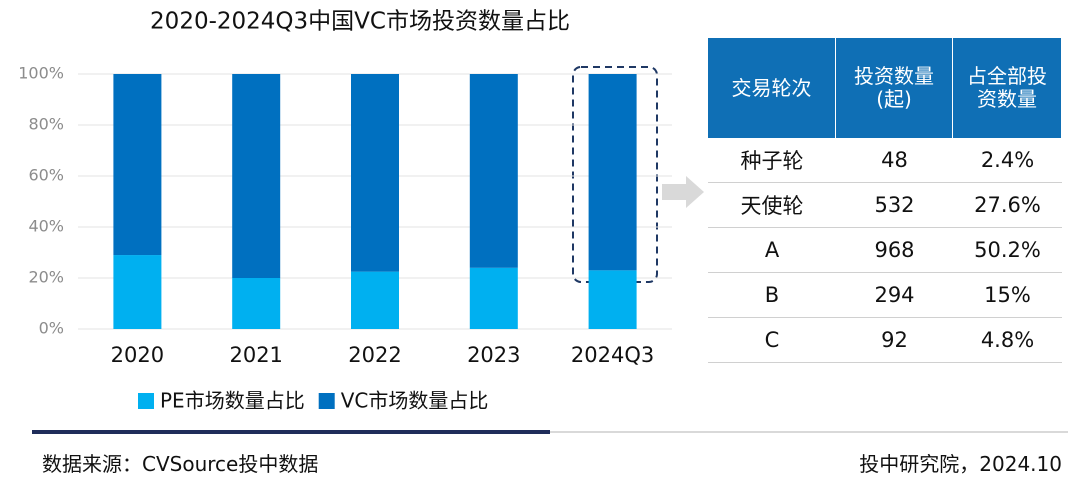 The width and height of the screenshot is (1080, 504). Describe the element at coordinates (772, 160) in the screenshot. I see `table-cell: 种子轮` at that location.